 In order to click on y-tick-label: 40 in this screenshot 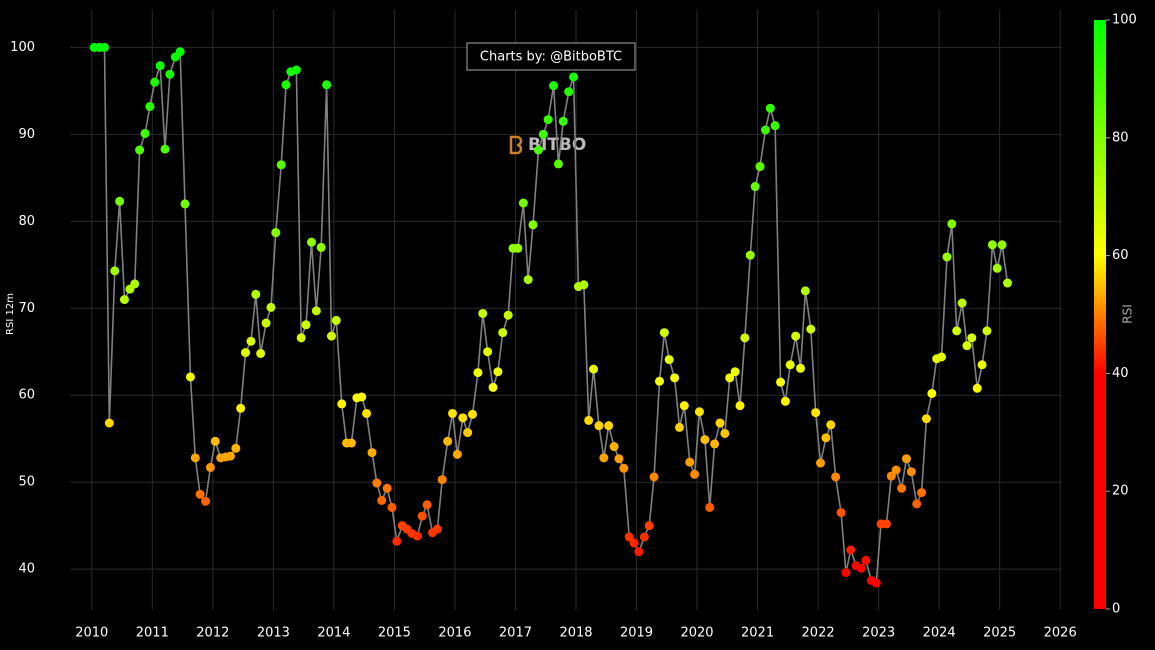, I will do `click(26, 569)`.